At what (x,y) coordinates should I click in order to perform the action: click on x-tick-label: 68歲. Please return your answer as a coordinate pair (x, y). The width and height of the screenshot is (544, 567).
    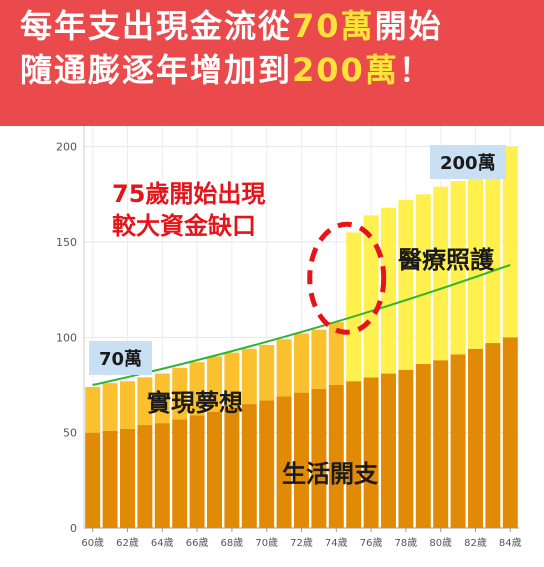
    Looking at the image, I should click on (232, 542).